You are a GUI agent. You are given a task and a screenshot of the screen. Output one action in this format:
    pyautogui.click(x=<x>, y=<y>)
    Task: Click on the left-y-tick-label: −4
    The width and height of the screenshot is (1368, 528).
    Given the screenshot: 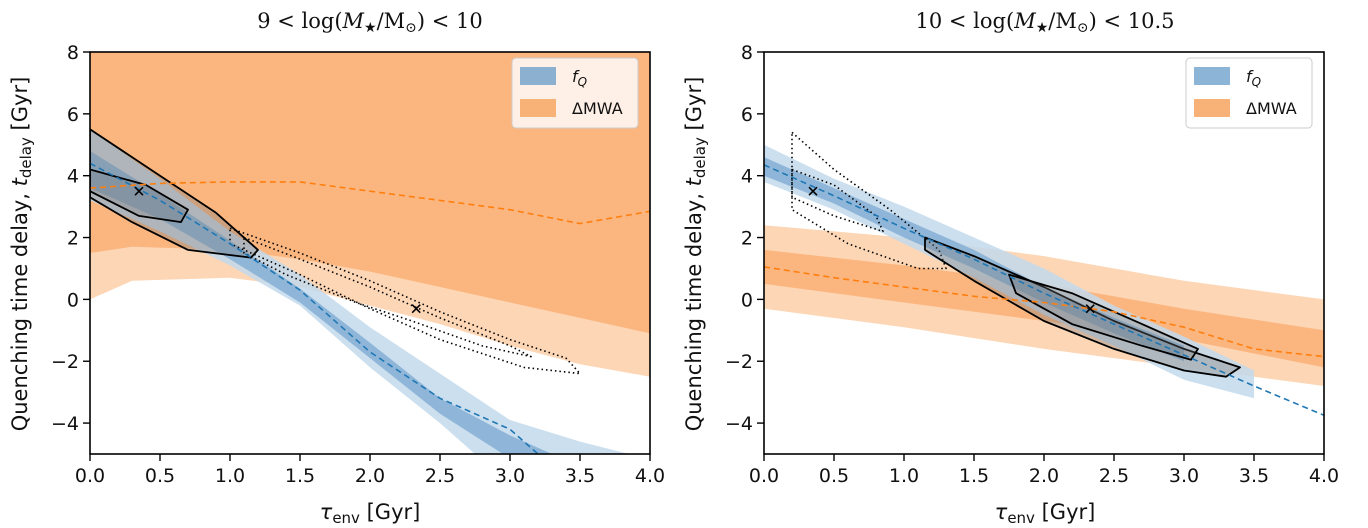 What is the action you would take?
    pyautogui.click(x=65, y=424)
    